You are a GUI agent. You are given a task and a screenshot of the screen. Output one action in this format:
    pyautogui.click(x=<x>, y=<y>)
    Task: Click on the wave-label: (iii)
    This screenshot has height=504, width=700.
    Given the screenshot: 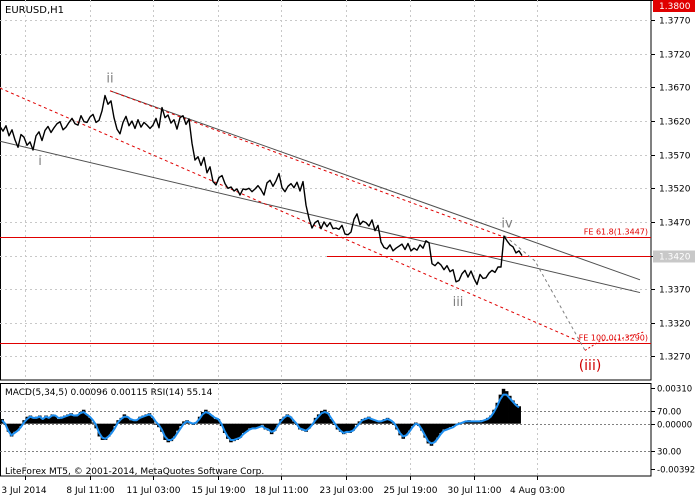 What is the action you would take?
    pyautogui.click(x=590, y=366)
    